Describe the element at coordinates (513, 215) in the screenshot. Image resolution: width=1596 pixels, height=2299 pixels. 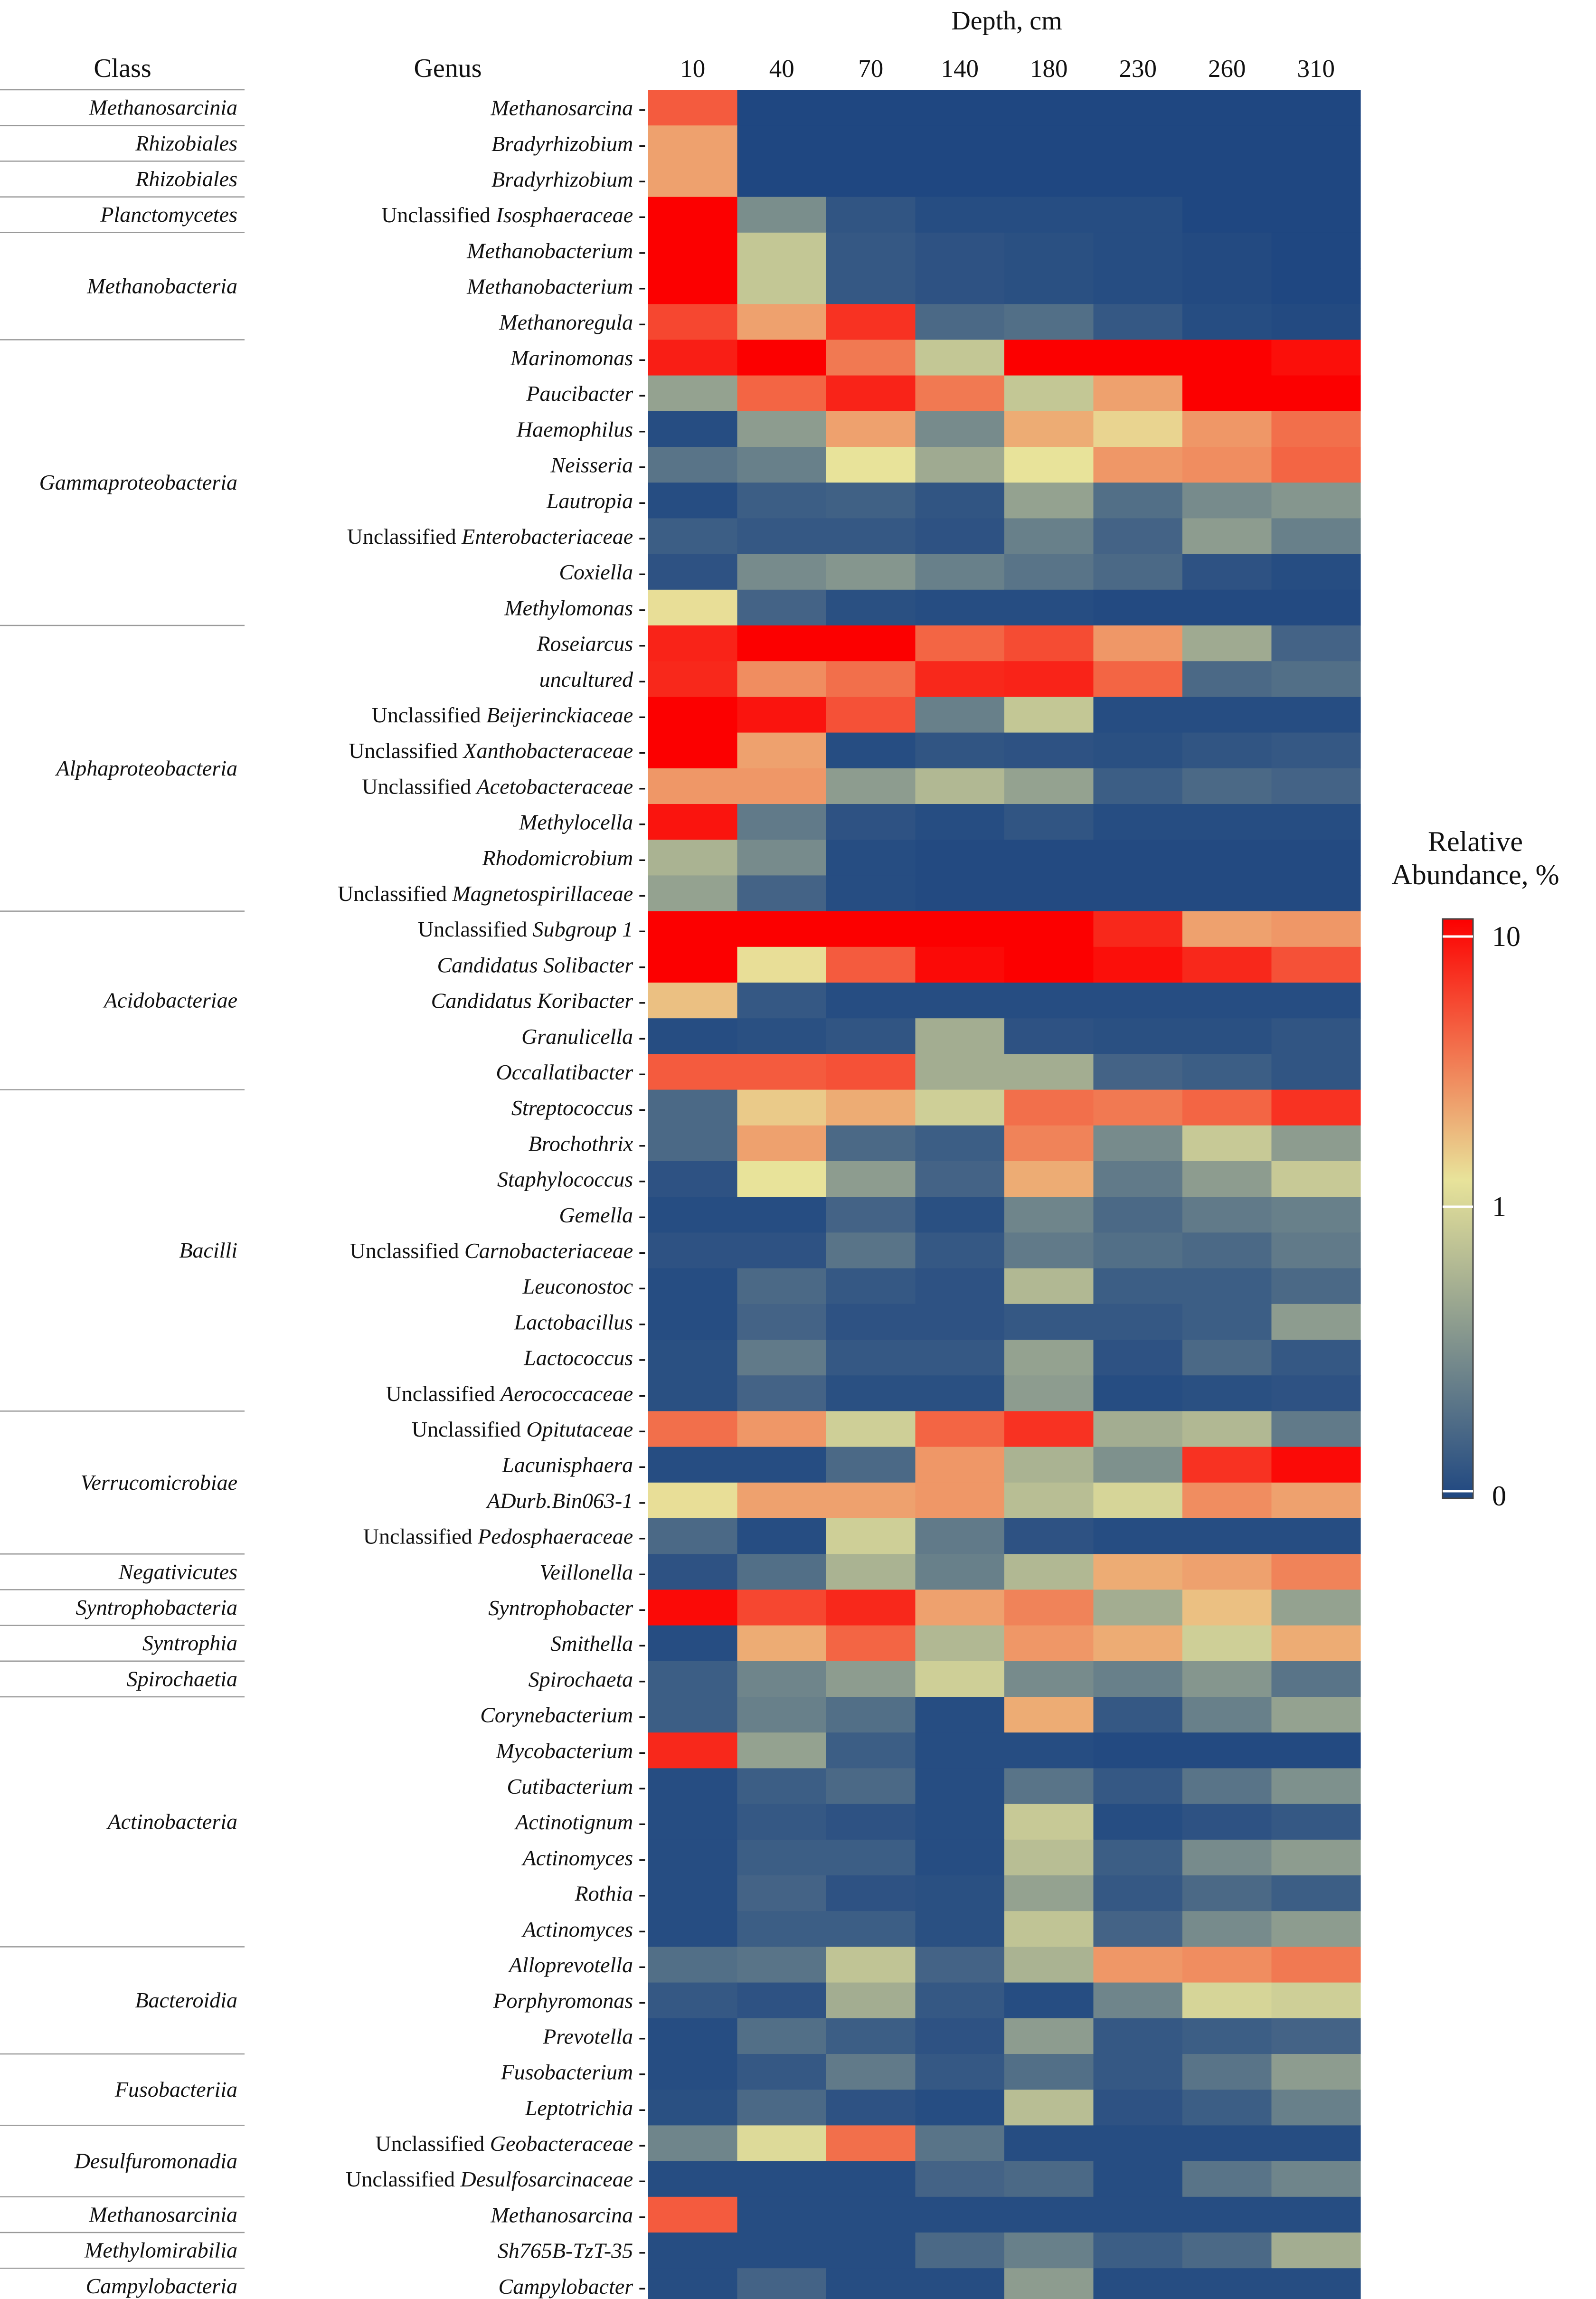
I see `genus-label: Unclassified Isosphaeraceae -` at that location.